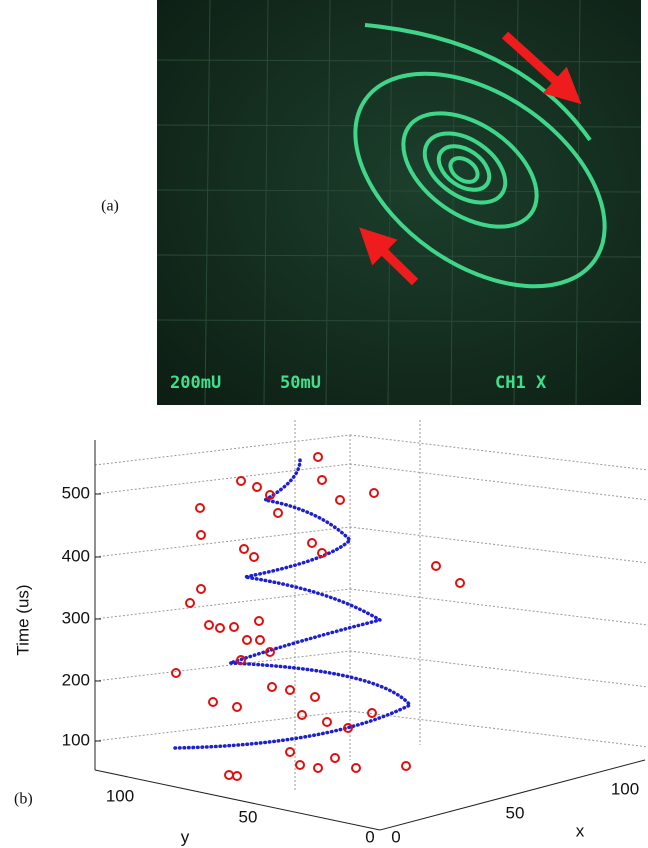 This screenshot has width=648, height=848. I want to click on panel-label: (a), so click(110, 206).